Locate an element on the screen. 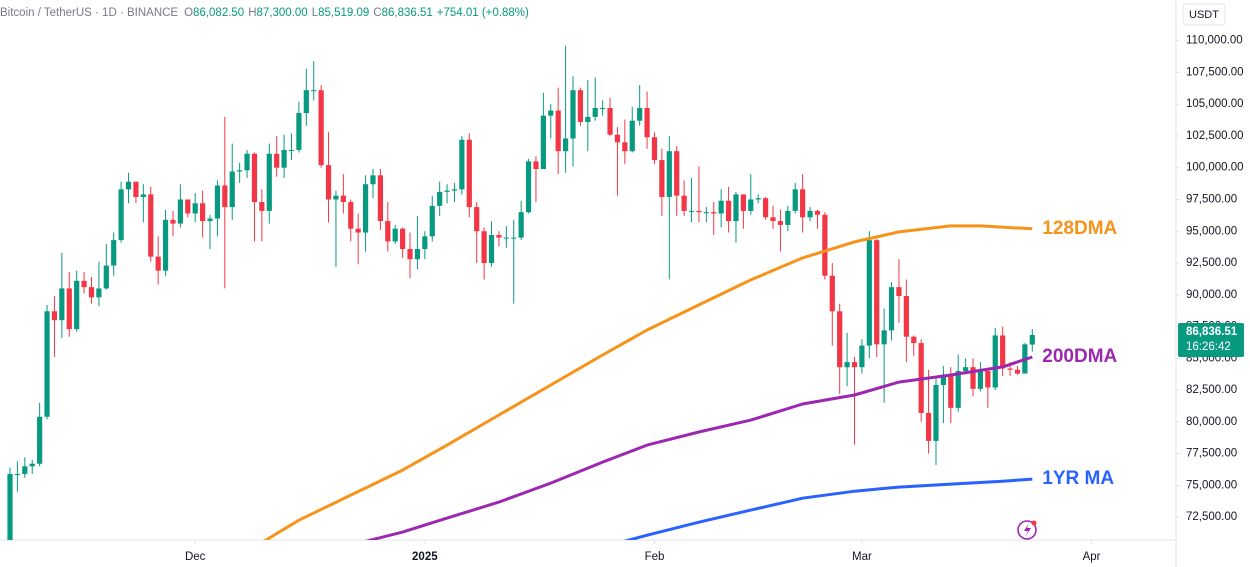  field-value: 87,300.00 is located at coordinates (282, 13).